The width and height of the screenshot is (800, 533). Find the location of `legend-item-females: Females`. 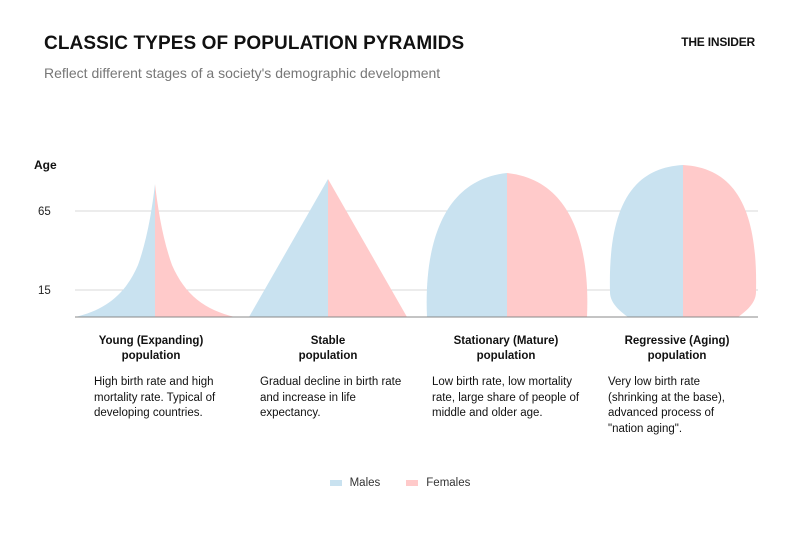

legend-item-females: Females is located at coordinates (438, 483).